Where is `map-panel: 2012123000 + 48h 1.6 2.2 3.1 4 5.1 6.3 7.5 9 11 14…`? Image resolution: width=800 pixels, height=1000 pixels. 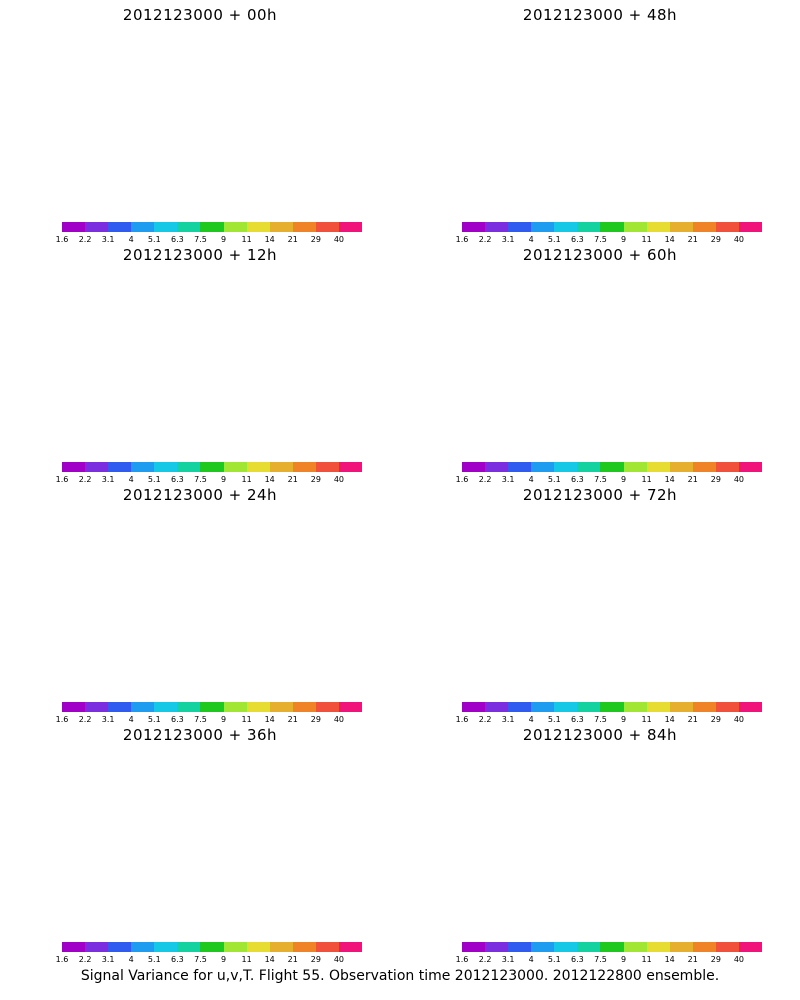 map-panel: 2012123000 + 48h 1.6 2.2 3.1 4 5.1 6.3 7.5 9 11 14… is located at coordinates (600, 122).